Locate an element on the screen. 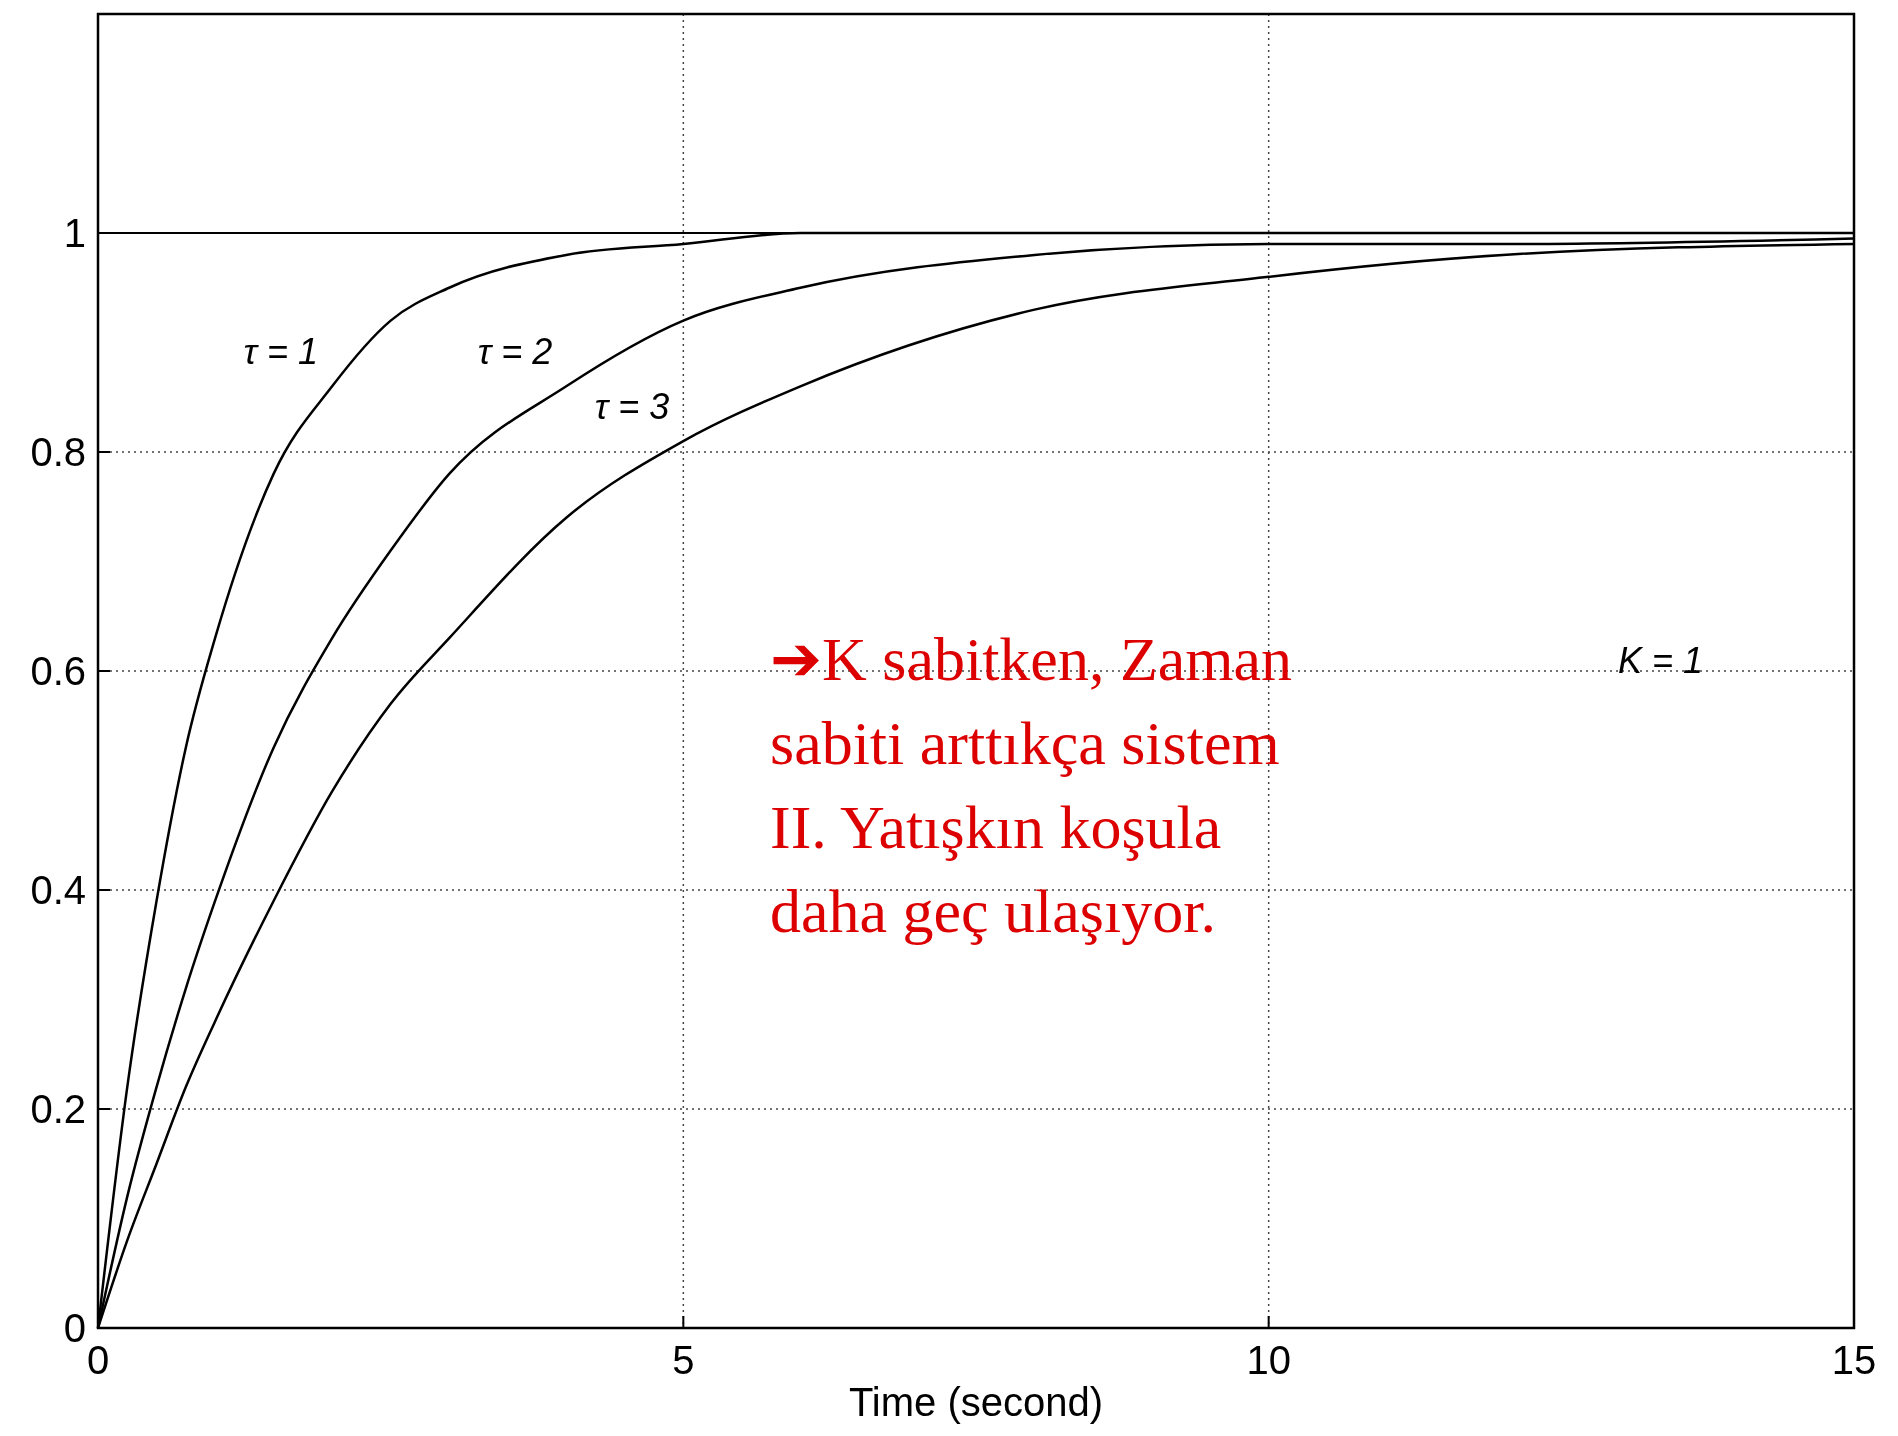  y-tick-label: 0.6 is located at coordinates (58, 671).